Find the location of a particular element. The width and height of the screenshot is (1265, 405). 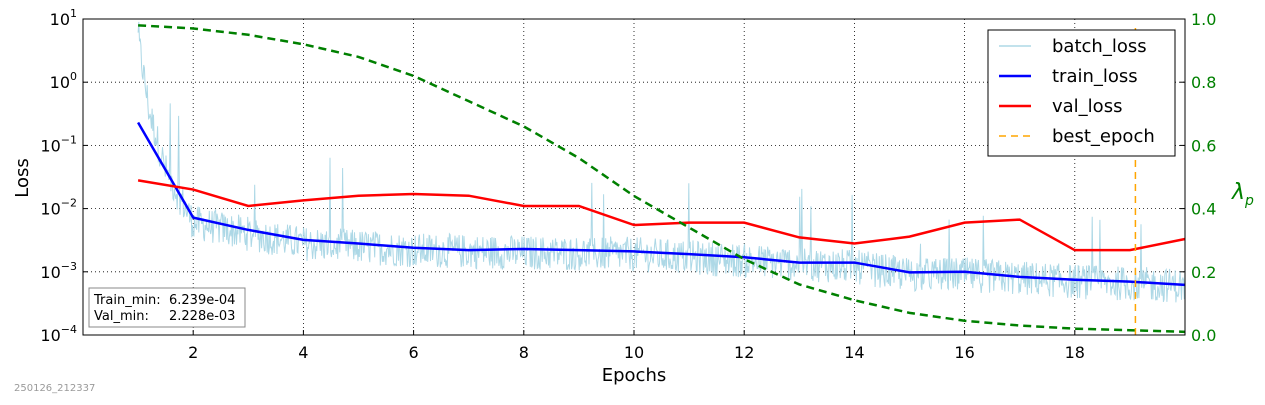

x-axis-ticks: 2 4 6 8 10 12 14 16 18 is located at coordinates (636, 346).